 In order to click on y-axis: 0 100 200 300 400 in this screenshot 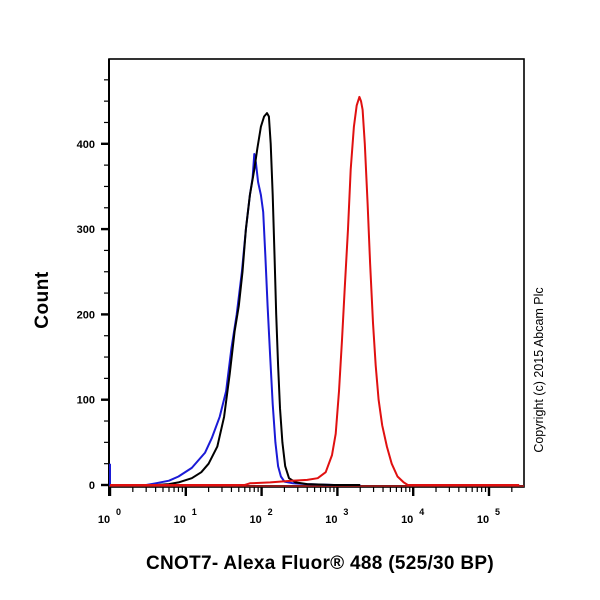, I will do `click(93, 285)`.